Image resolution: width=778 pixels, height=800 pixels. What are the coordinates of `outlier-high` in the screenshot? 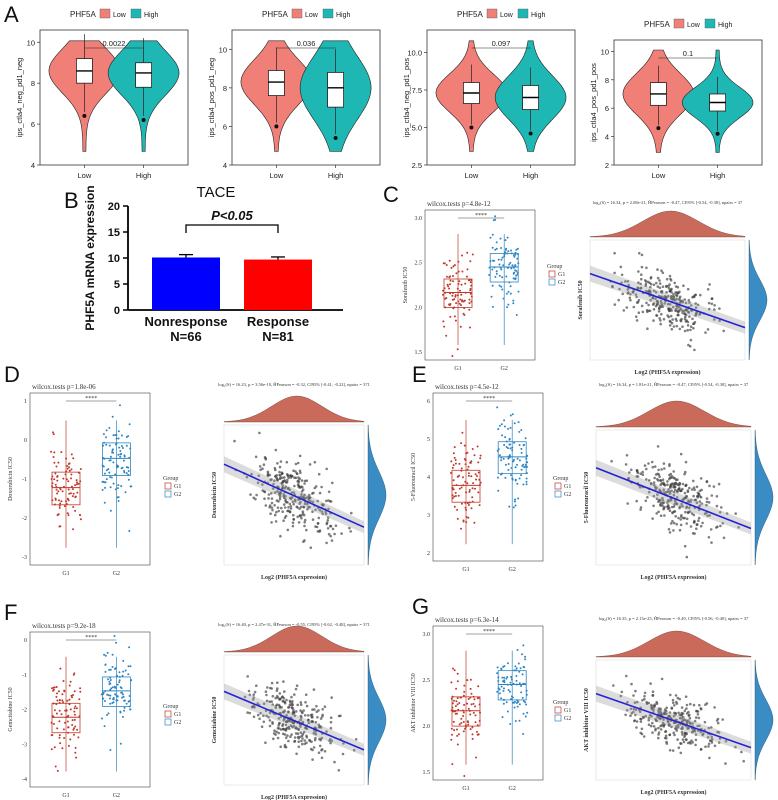 It's located at (143, 120).